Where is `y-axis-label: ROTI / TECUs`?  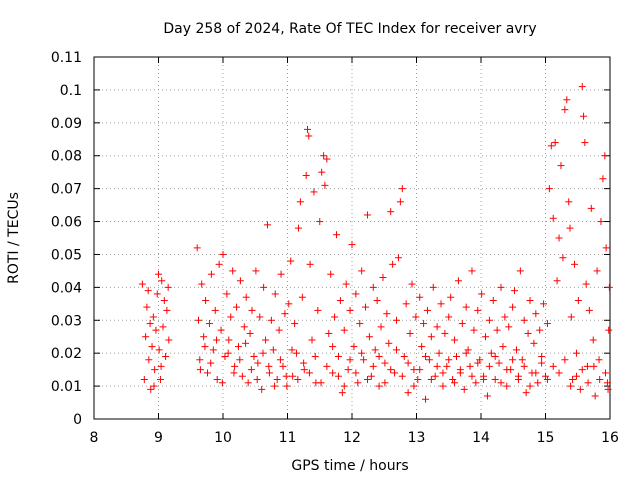 y-axis-label: ROTI / TECUs is located at coordinates (14, 238).